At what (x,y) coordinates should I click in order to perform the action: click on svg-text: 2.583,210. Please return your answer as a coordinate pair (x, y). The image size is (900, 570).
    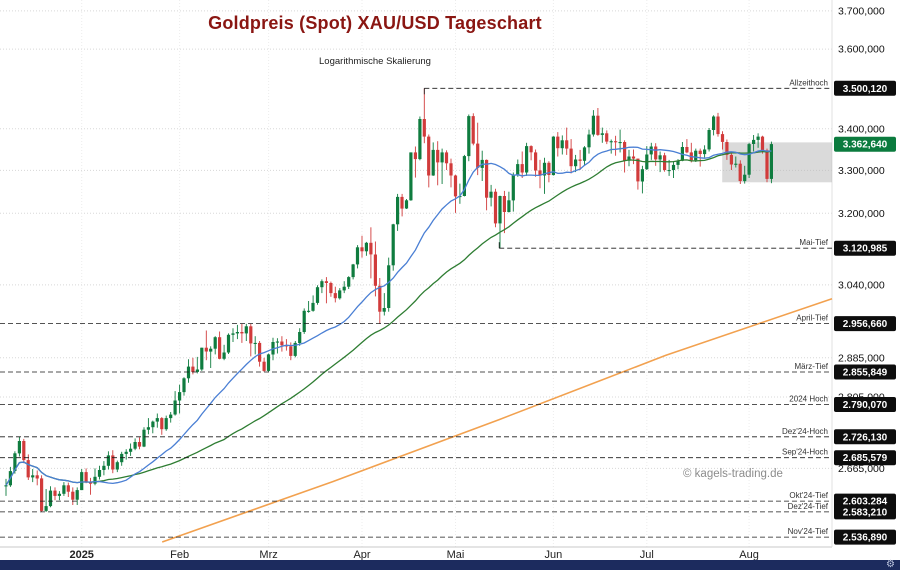
    Looking at the image, I should click on (865, 512).